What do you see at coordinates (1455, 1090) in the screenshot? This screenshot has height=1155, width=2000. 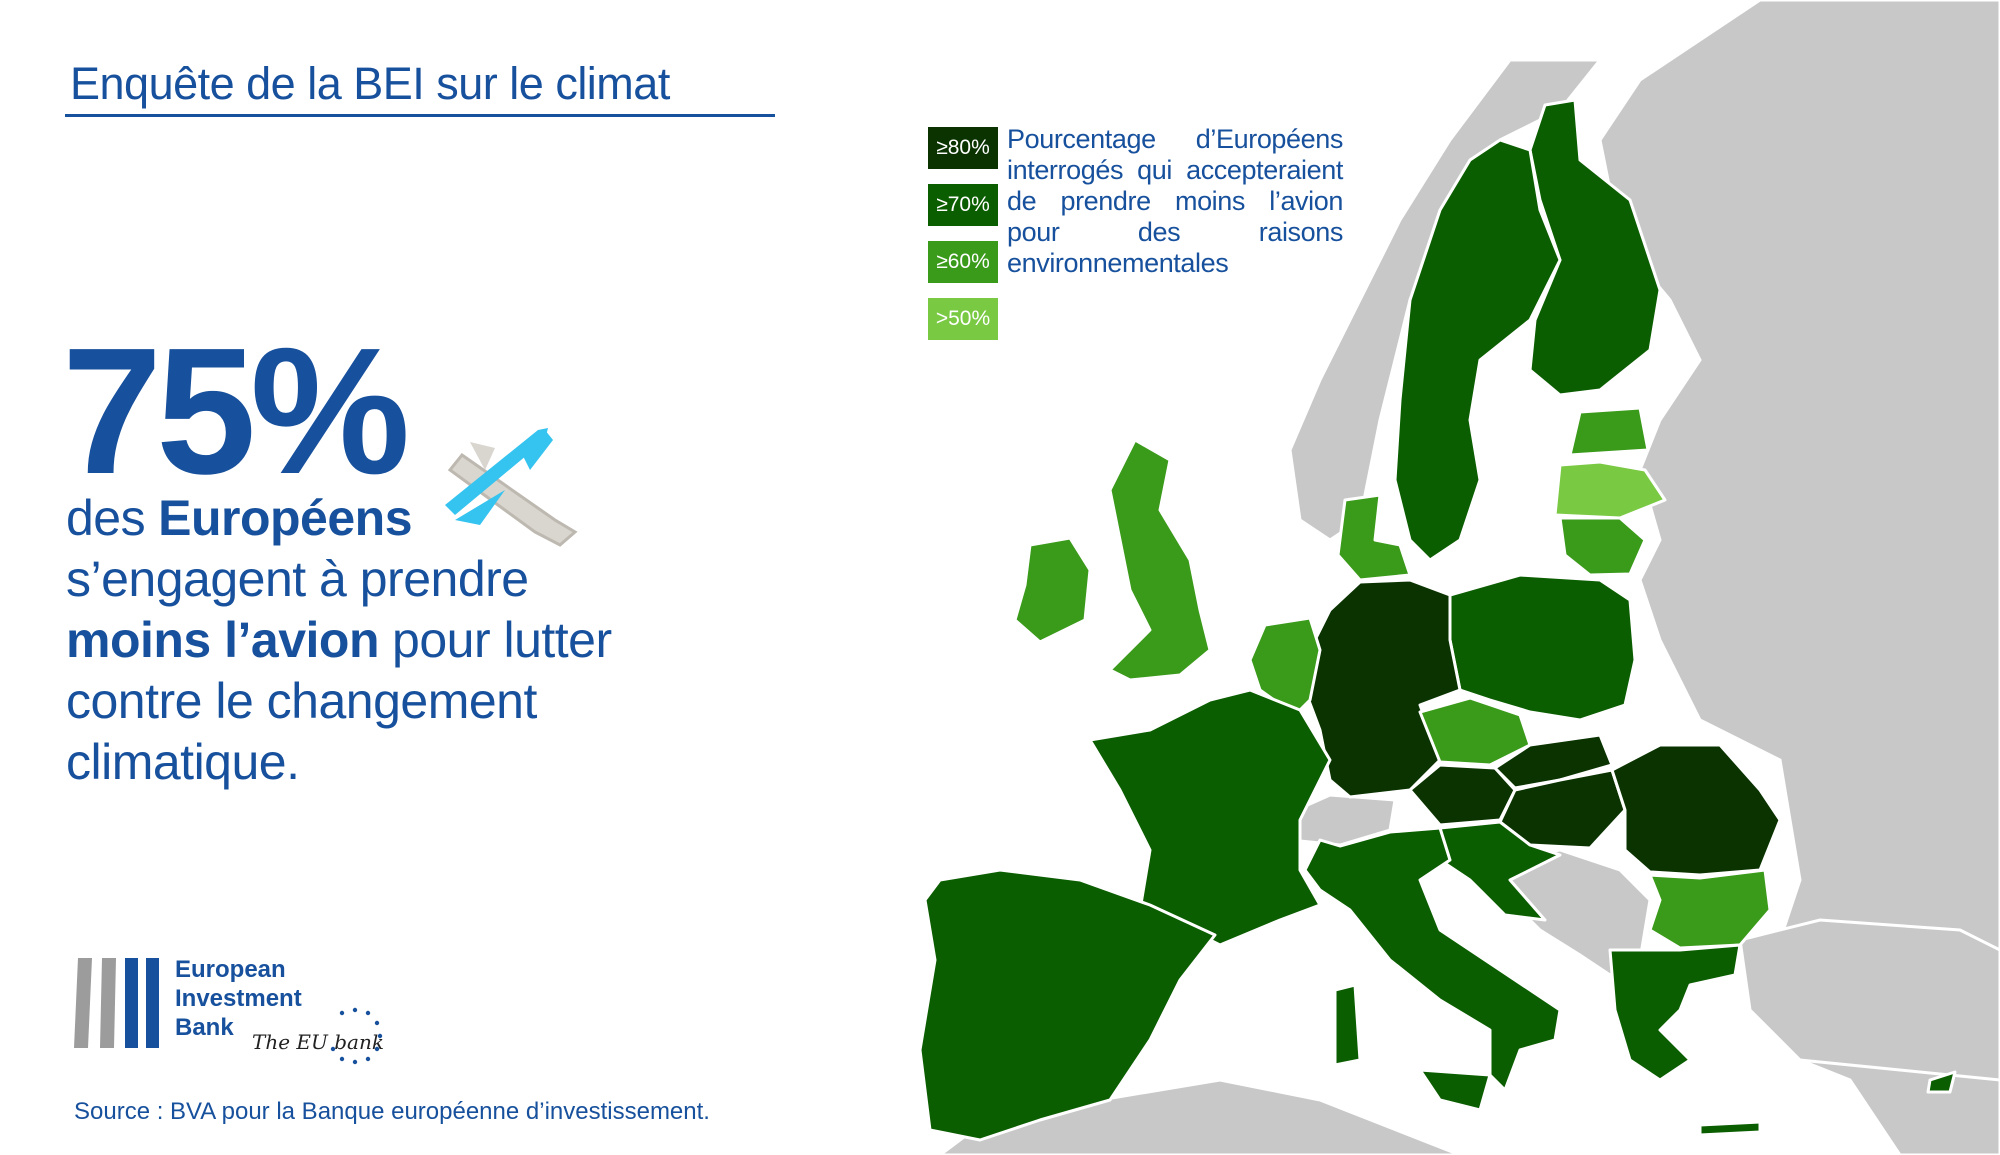 I see `sicily` at bounding box center [1455, 1090].